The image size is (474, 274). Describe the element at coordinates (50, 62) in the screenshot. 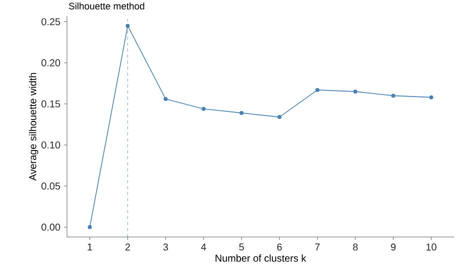

I see `y-tick-label: 0.20` at that location.